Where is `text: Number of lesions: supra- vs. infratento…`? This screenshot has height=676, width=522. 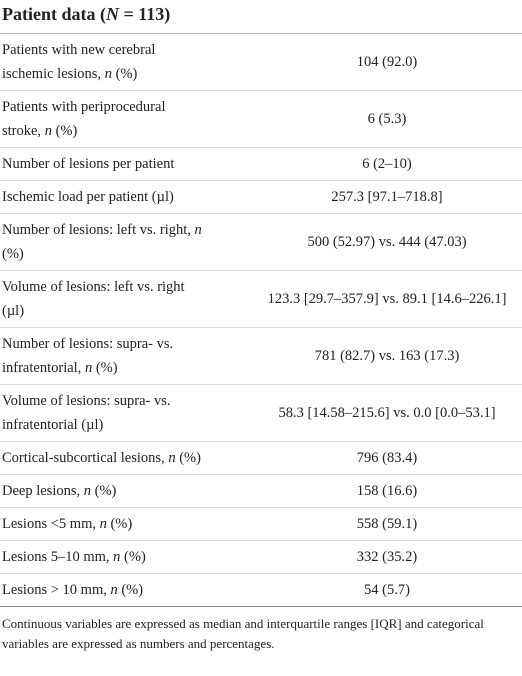 text: Number of lesions: supra- vs. infratento… is located at coordinates (88, 356).